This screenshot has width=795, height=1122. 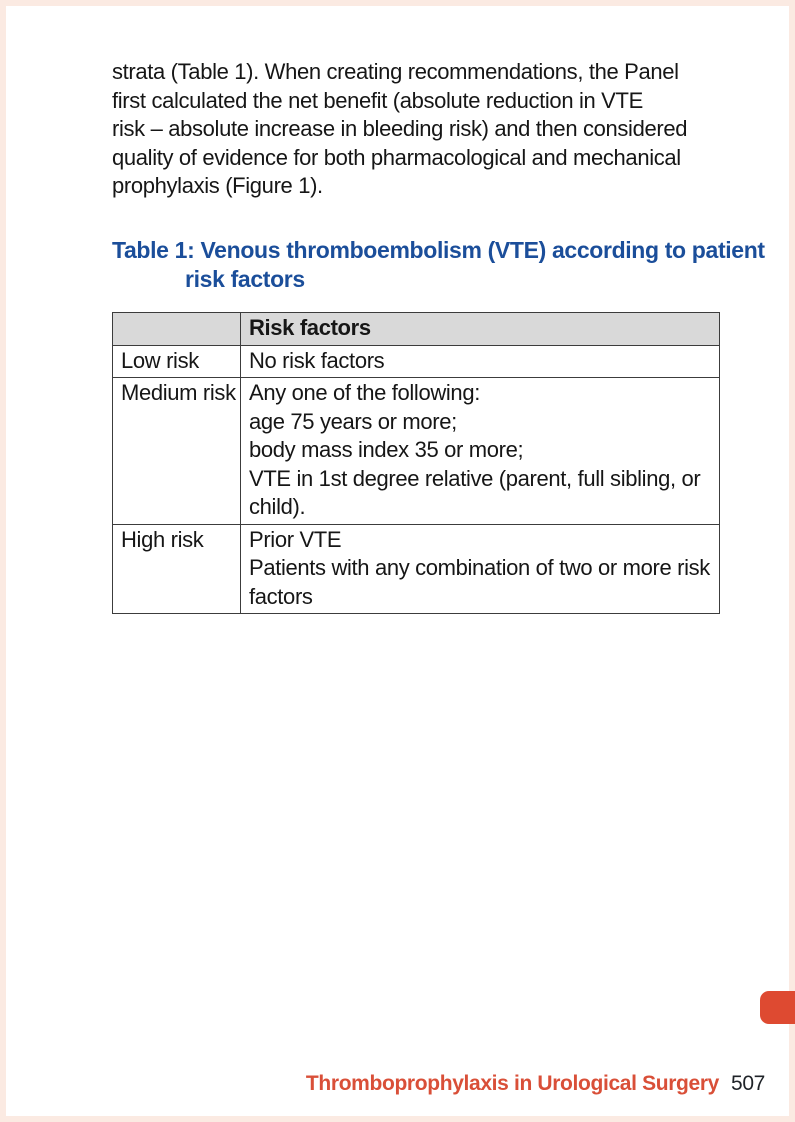 I want to click on risk-level-cell: High risk, so click(x=176, y=568).